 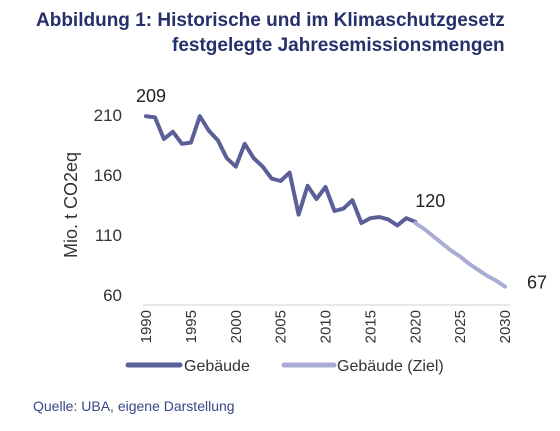 What do you see at coordinates (151, 96) in the screenshot?
I see `data-label: 209` at bounding box center [151, 96].